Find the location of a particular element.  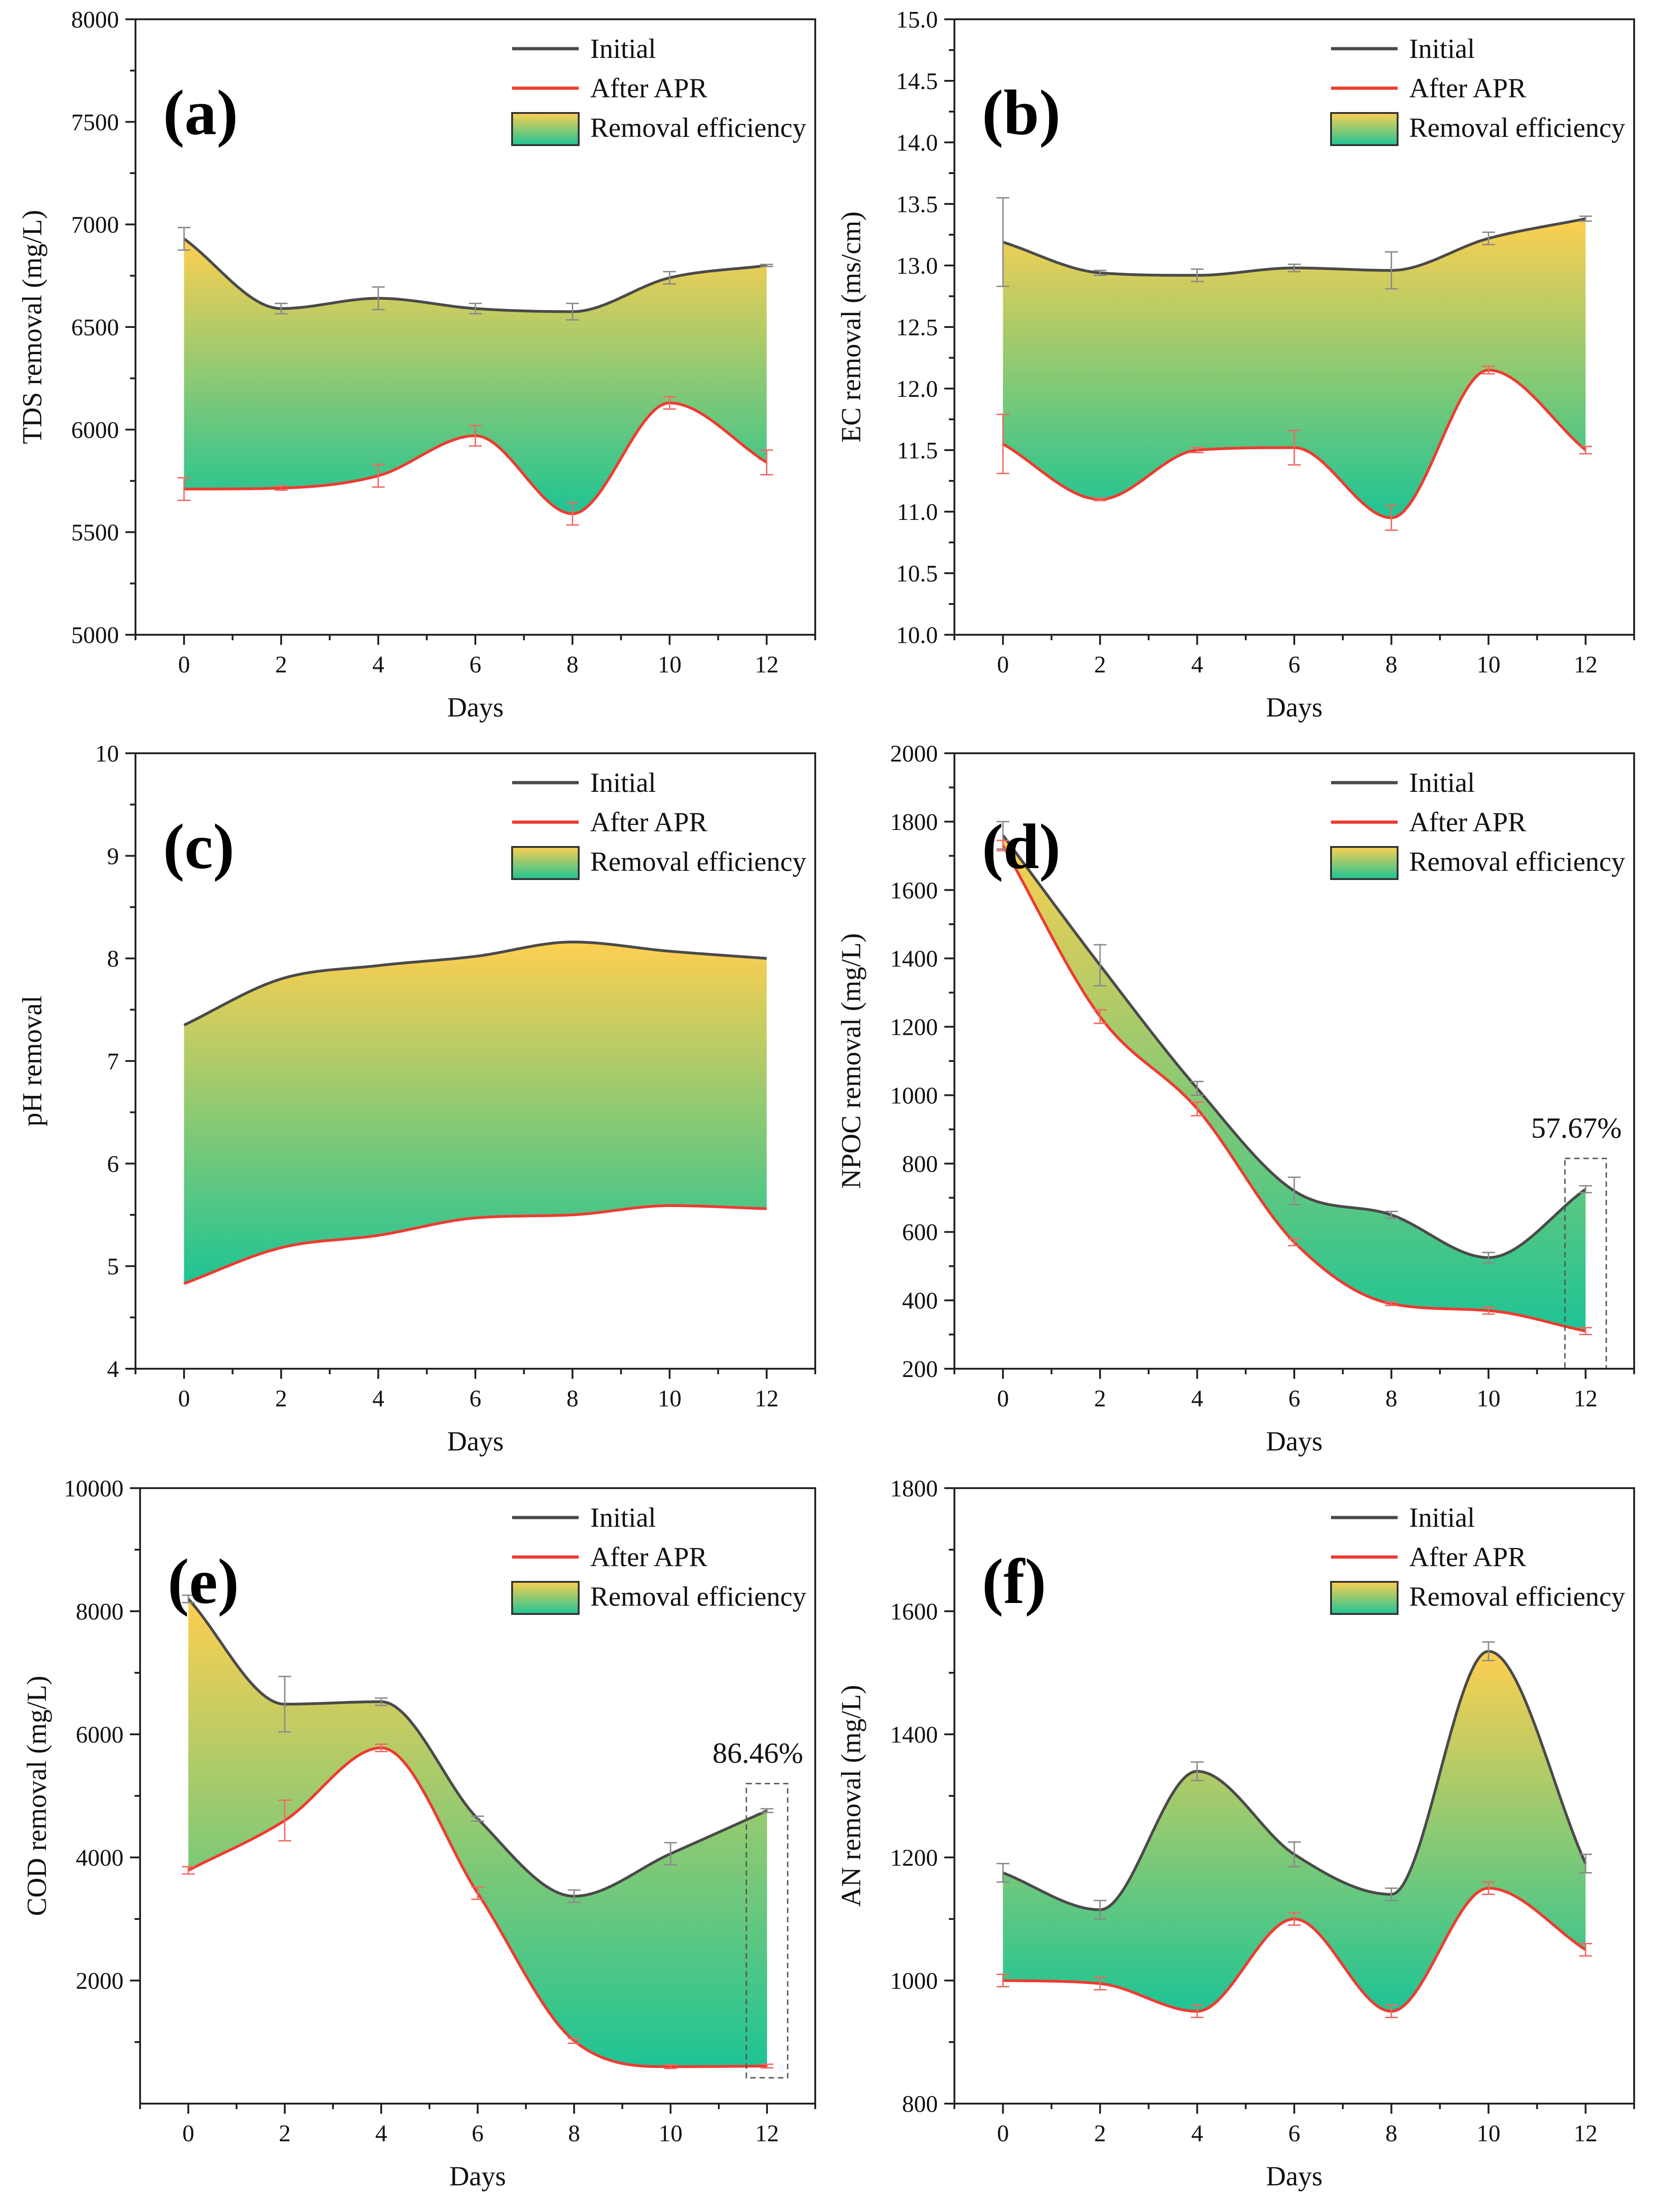

y-tick-label: 7000 is located at coordinates (95, 225).